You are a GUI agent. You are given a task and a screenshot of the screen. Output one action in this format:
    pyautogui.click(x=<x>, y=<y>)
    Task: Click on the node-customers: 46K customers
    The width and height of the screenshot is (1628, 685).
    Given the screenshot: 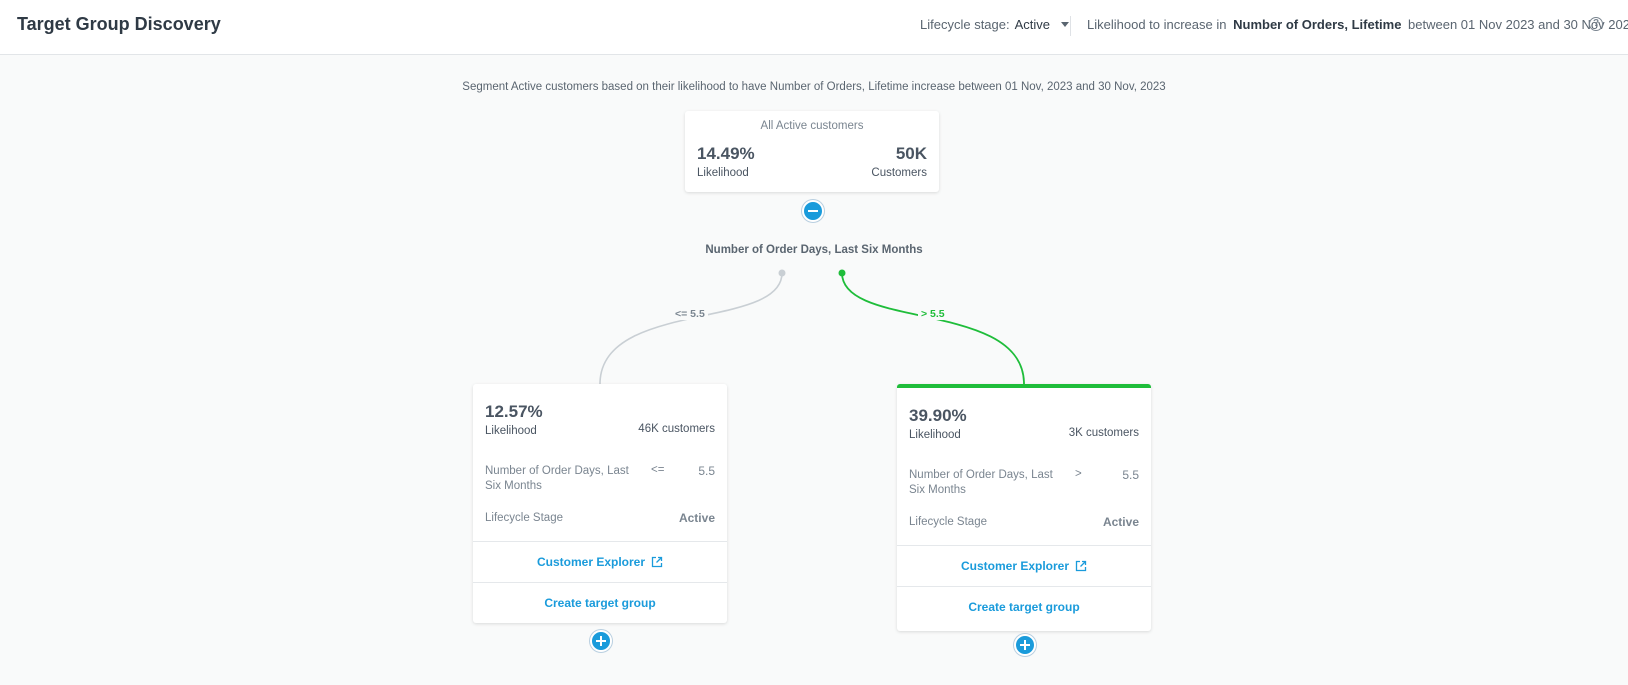 What is the action you would take?
    pyautogui.click(x=676, y=429)
    